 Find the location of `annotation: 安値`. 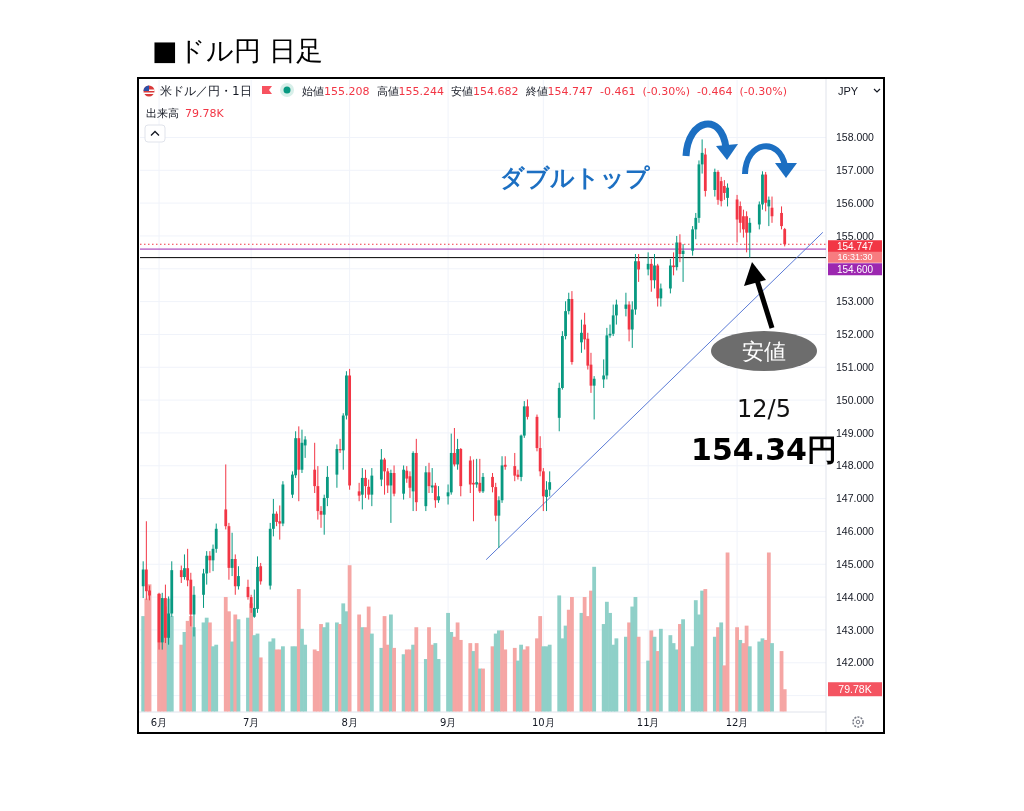

annotation: 安値 is located at coordinates (764, 351).